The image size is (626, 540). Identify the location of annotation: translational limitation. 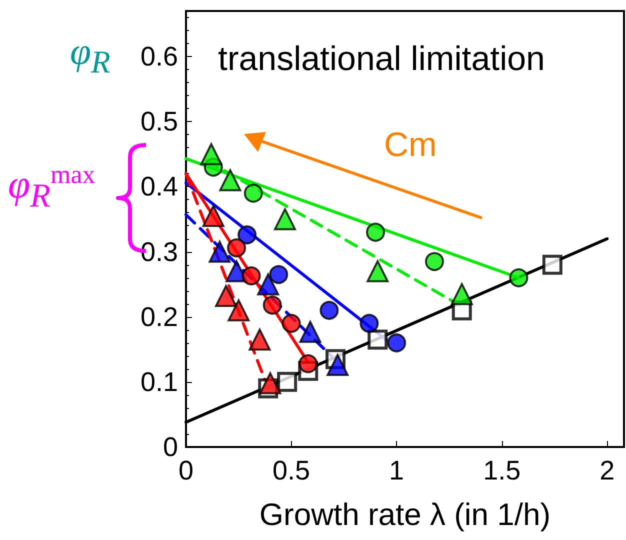
(381, 59).